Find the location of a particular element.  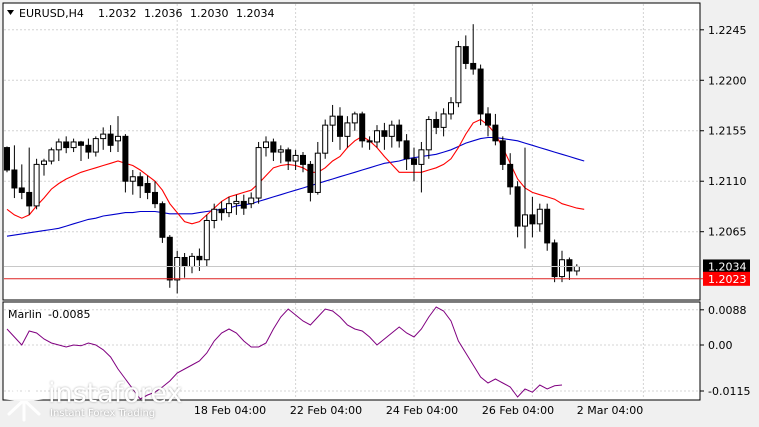

time-tick-label: 2 Mar 04:00 is located at coordinates (610, 410).